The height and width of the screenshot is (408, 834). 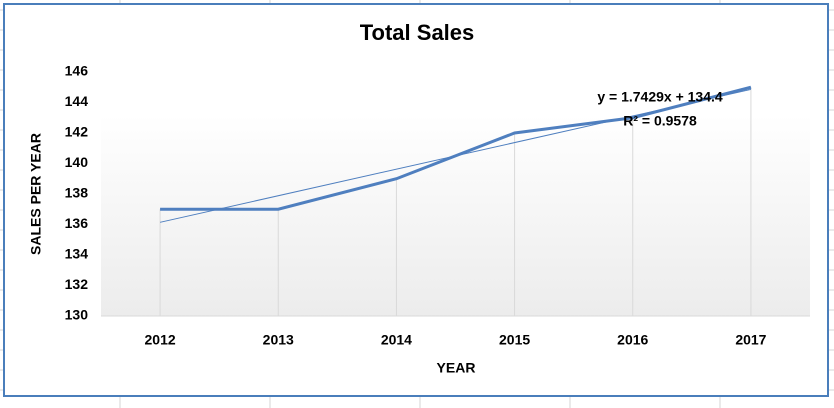 I want to click on x-tick-label: 2015, so click(x=514, y=340).